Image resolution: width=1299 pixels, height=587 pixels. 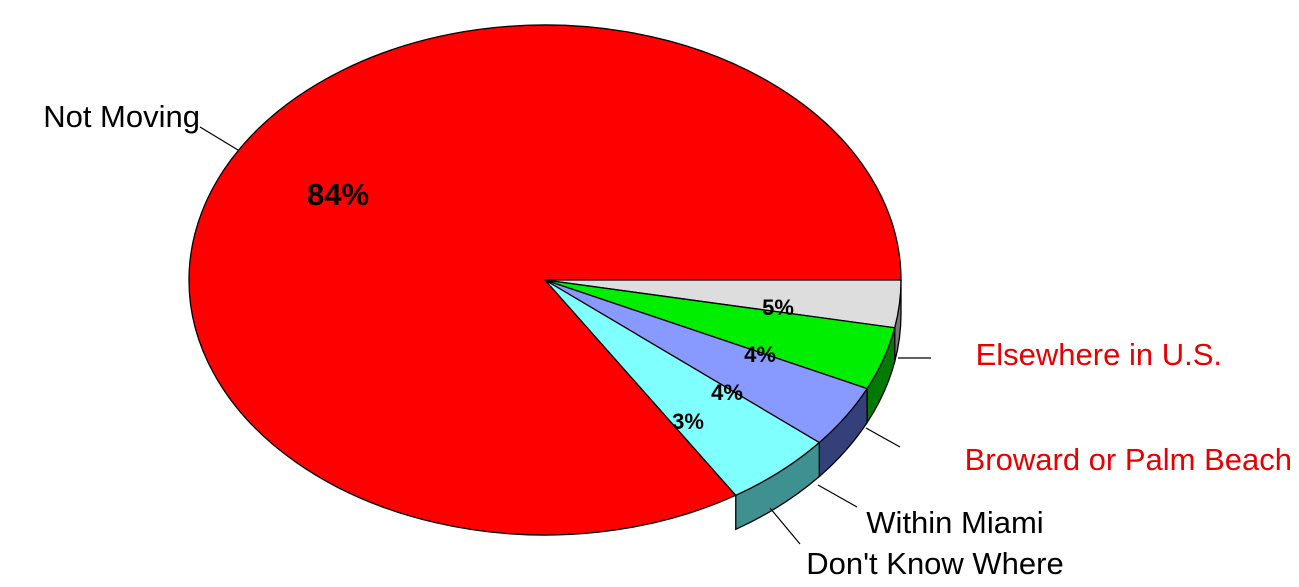 What do you see at coordinates (688, 421) in the screenshot?
I see `value-label-don-t-know-where: 3%` at bounding box center [688, 421].